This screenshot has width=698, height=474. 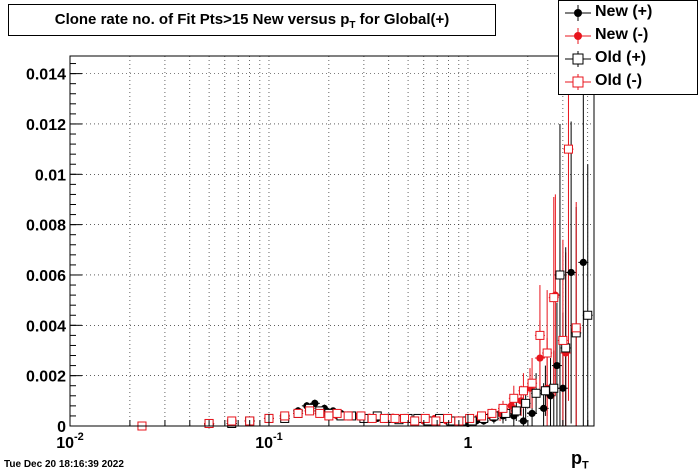 What do you see at coordinates (578, 82) in the screenshot?
I see `legend-symbol-open-square-red` at bounding box center [578, 82].